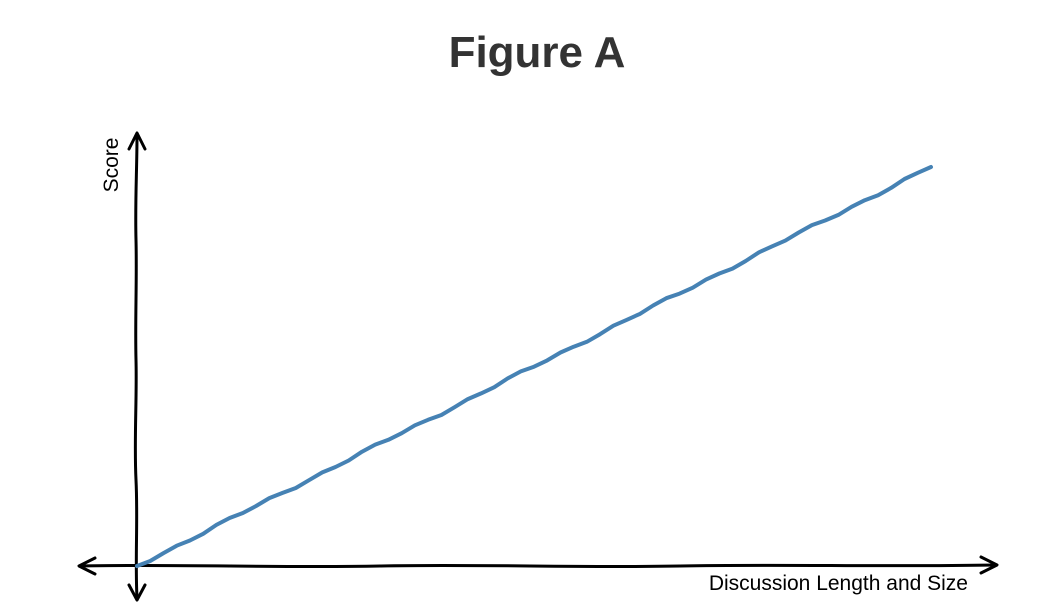 Image resolution: width=1047 pixels, height=613 pixels. What do you see at coordinates (838, 583) in the screenshot?
I see `x-axis-label: Discussion Length and Size` at bounding box center [838, 583].